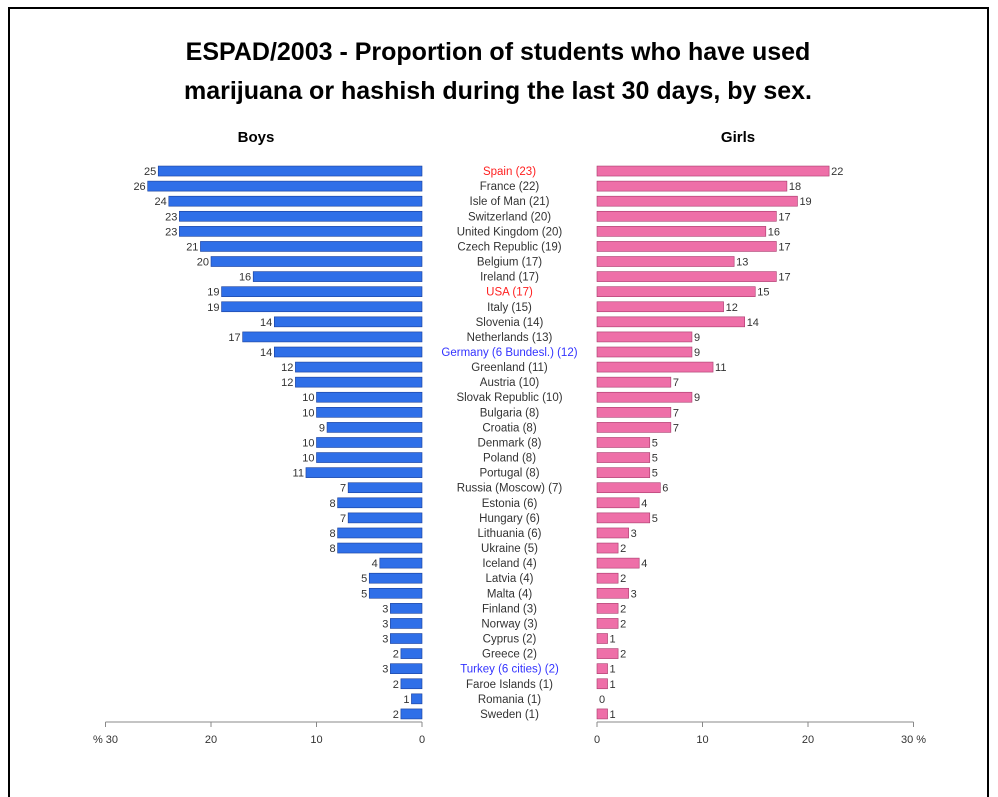 Image resolution: width=998 pixels, height=797 pixels. I want to click on girls-value-row-23: 5, so click(655, 519).